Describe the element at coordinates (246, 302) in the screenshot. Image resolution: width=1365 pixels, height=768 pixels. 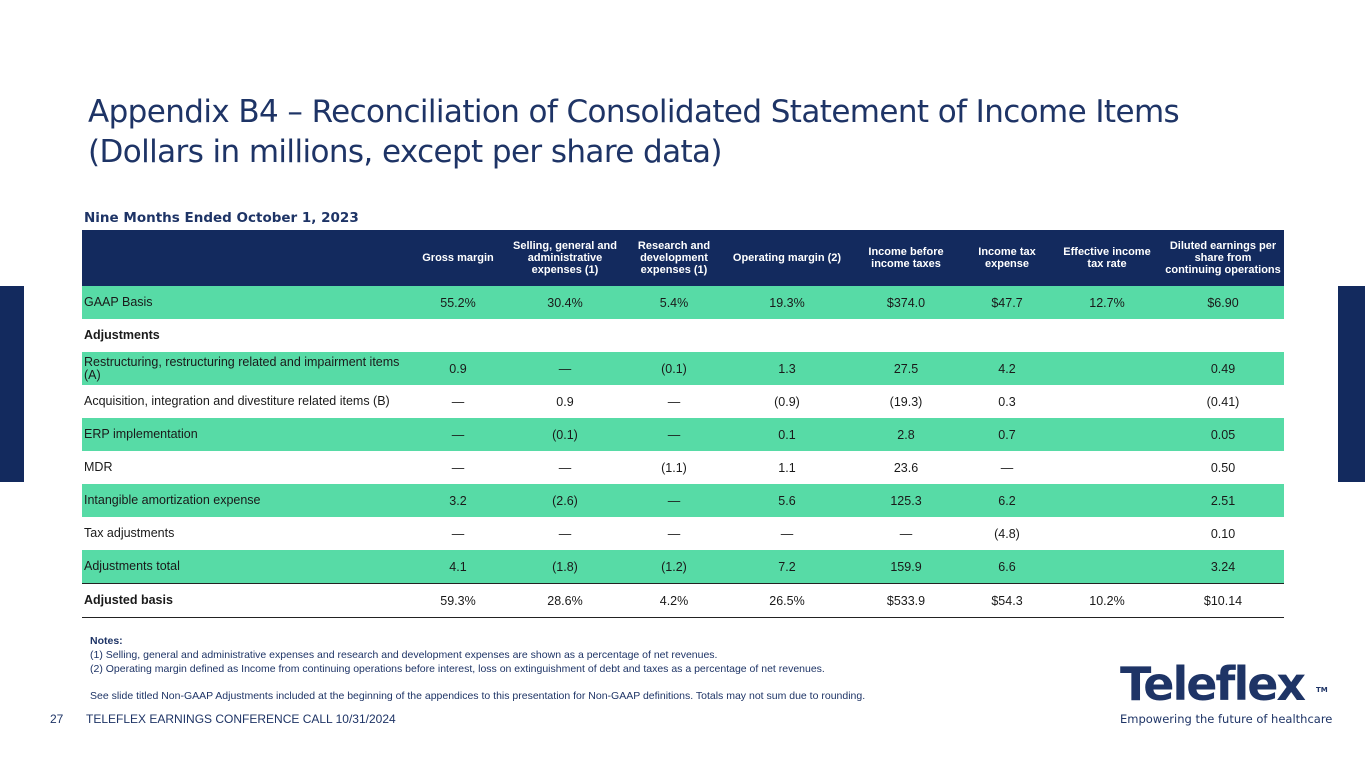
I see `row-label: GAAP Basis` at that location.